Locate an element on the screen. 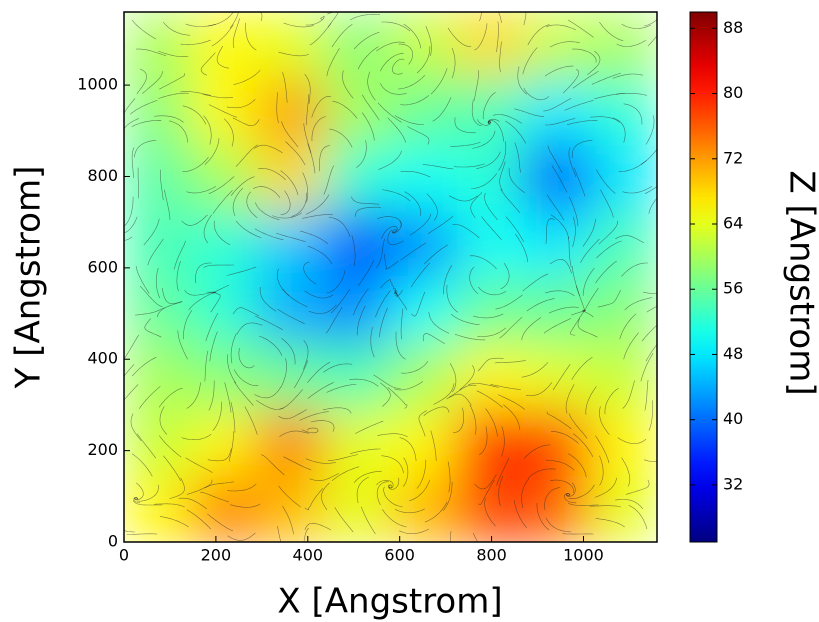 This screenshot has height=622, width=819. colorbar-tick-label: 32 is located at coordinates (733, 483).